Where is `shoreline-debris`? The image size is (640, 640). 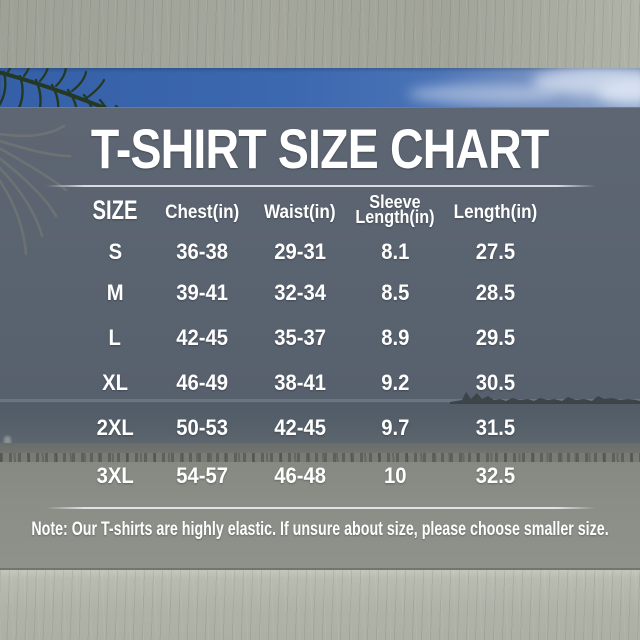 shoreline-debris is located at coordinates (320, 457).